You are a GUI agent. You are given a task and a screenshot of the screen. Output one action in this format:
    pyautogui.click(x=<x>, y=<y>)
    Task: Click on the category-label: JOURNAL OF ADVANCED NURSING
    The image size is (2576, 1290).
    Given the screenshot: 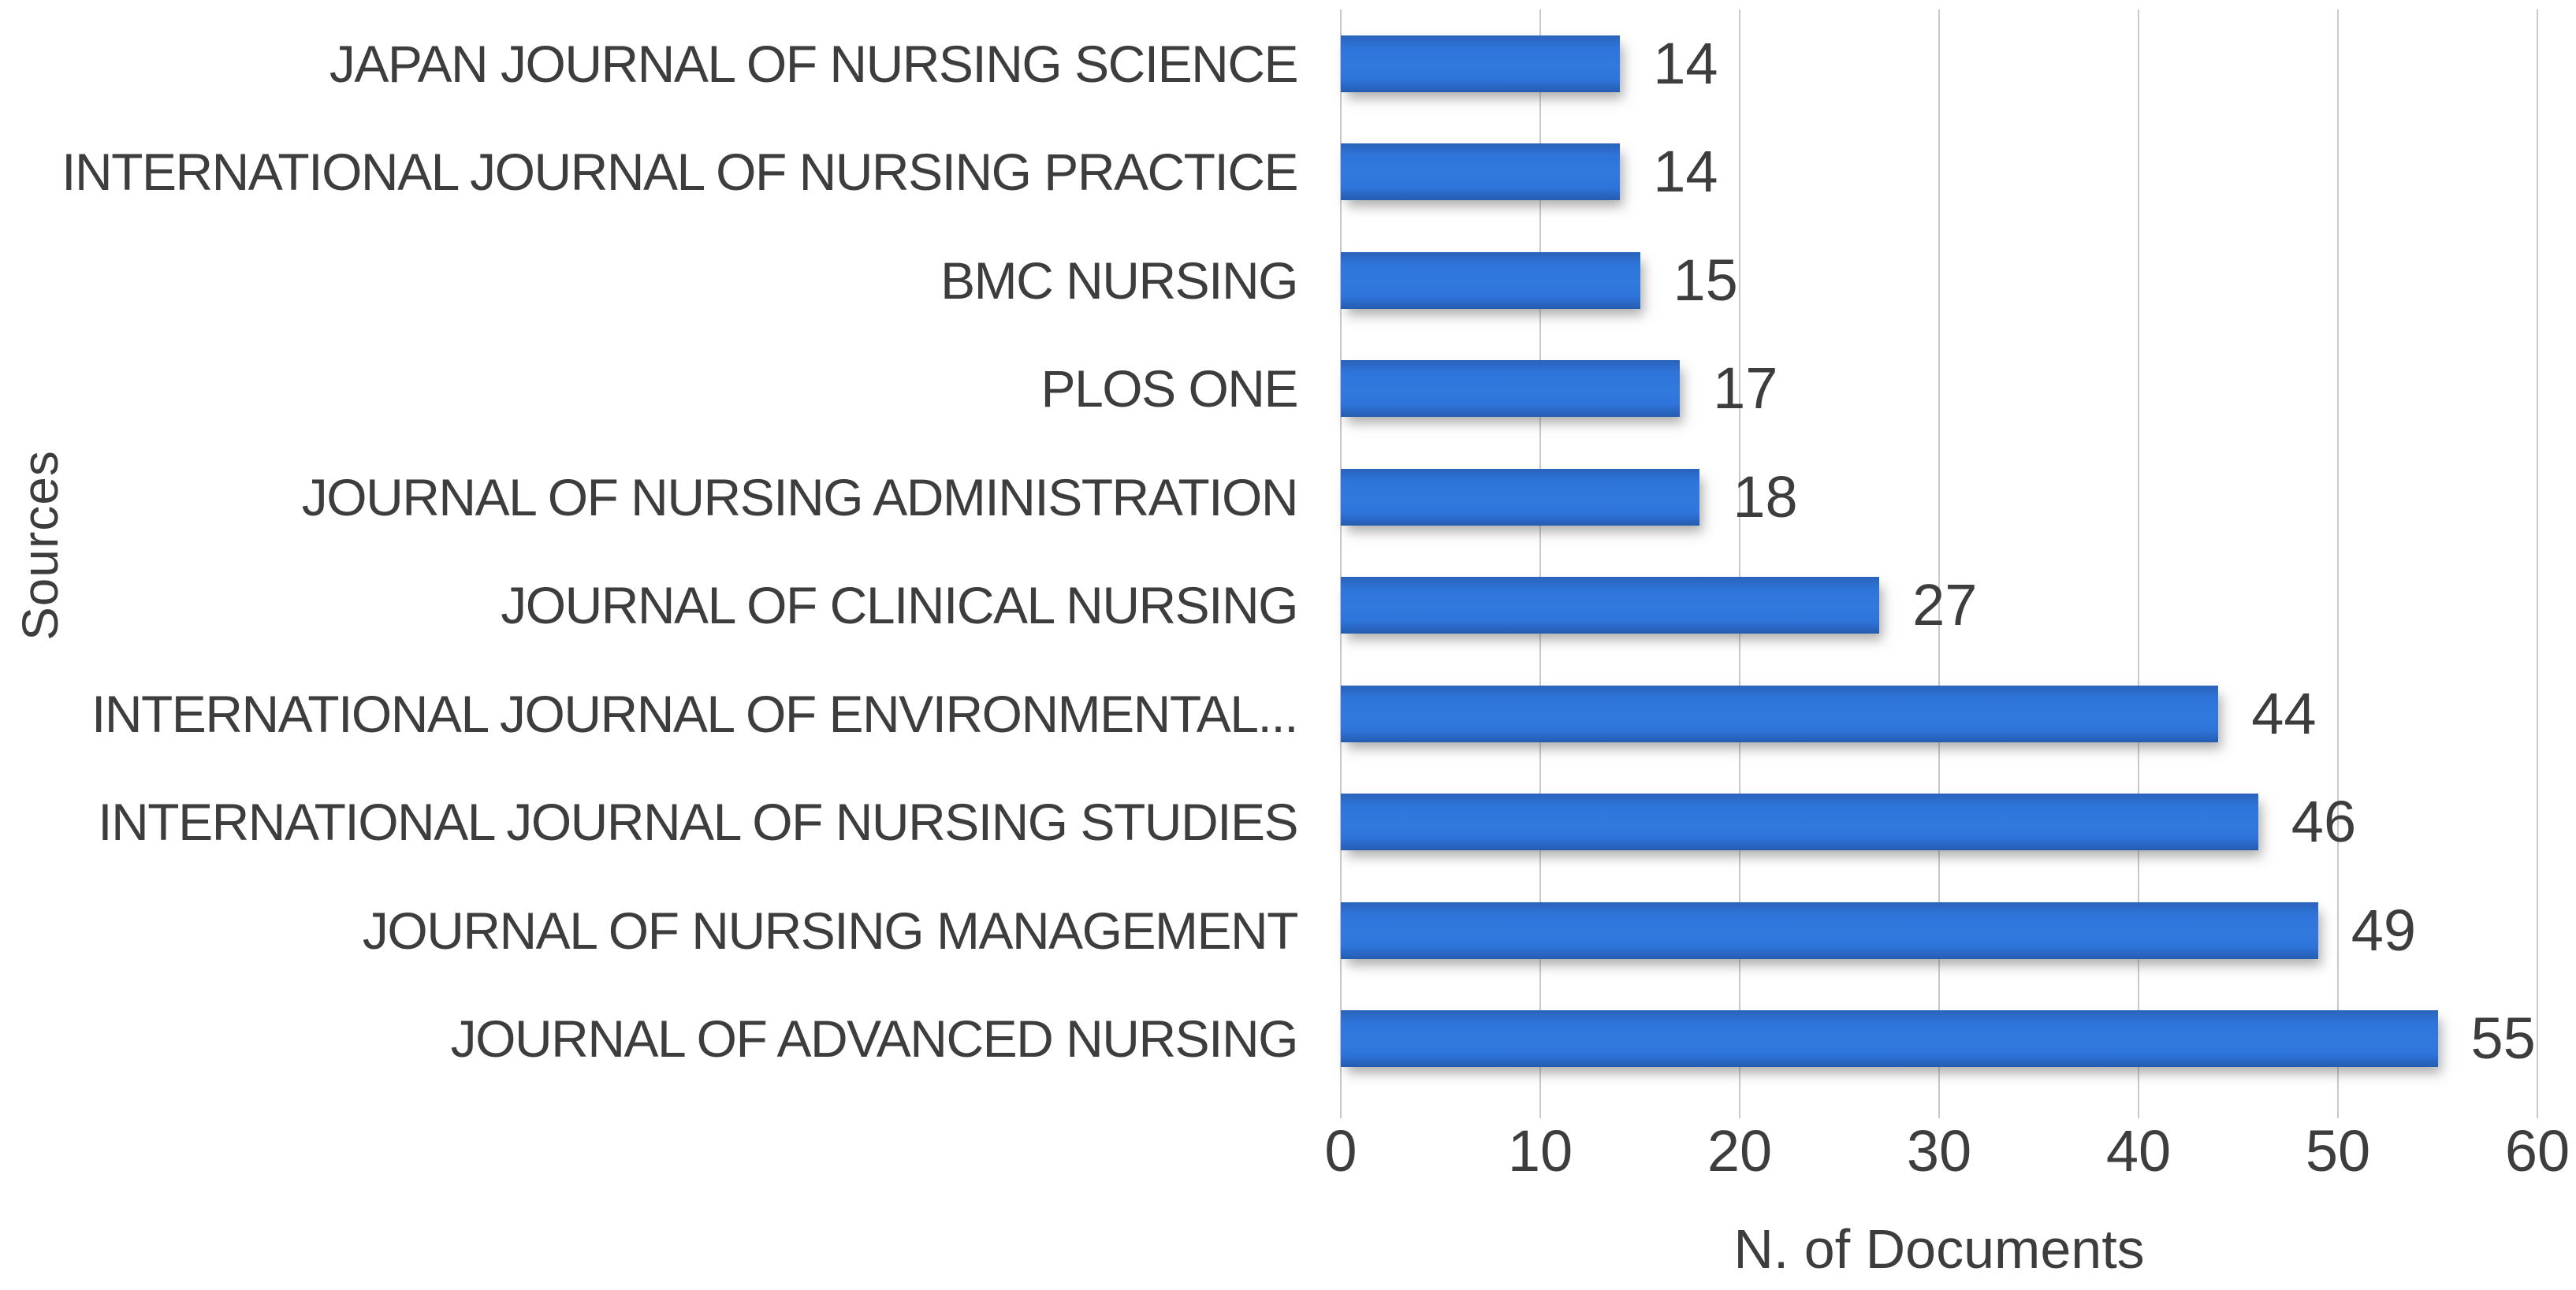 What is the action you would take?
    pyautogui.click(x=874, y=1039)
    